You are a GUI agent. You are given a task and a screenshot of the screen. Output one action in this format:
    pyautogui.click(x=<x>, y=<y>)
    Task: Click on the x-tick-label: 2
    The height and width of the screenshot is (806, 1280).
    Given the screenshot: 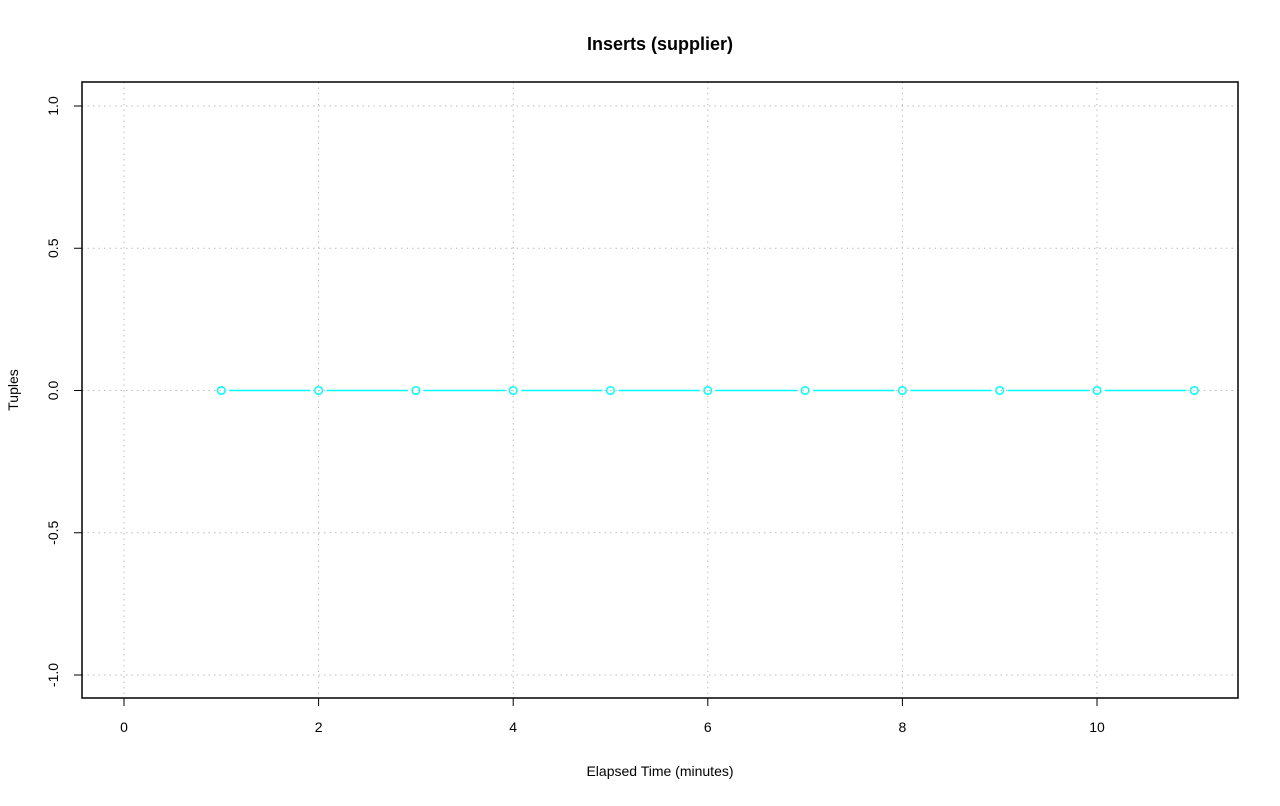 What is the action you would take?
    pyautogui.click(x=319, y=727)
    